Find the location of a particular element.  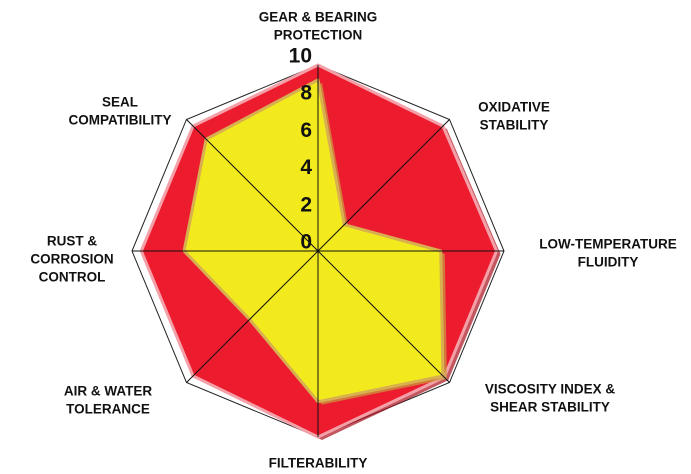

axis-label: GEAR & BEARING is located at coordinates (318, 17).